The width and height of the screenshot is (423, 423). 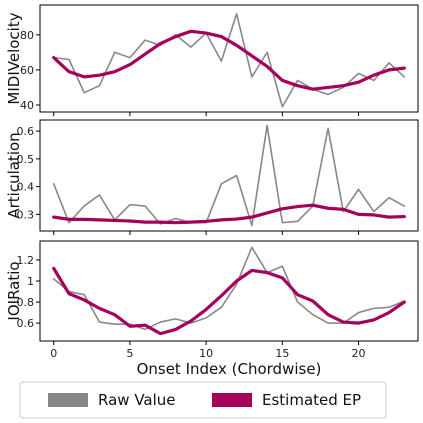 I want to click on y-tick-label: 1, so click(x=30, y=281).